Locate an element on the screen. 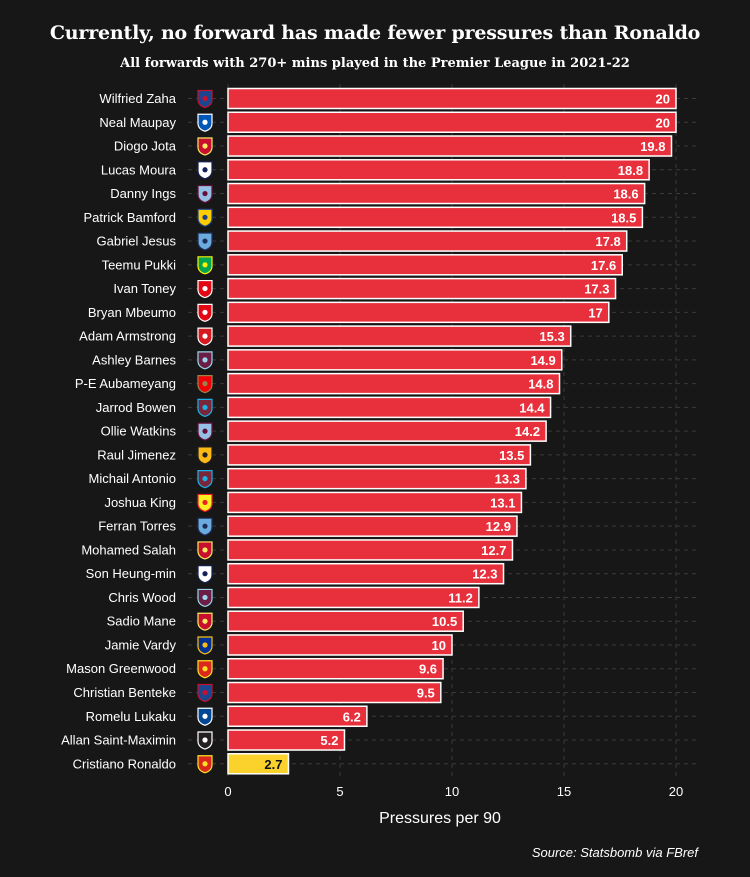 Image resolution: width=750 pixels, height=877 pixels. value-label: 14.9 is located at coordinates (542, 360).